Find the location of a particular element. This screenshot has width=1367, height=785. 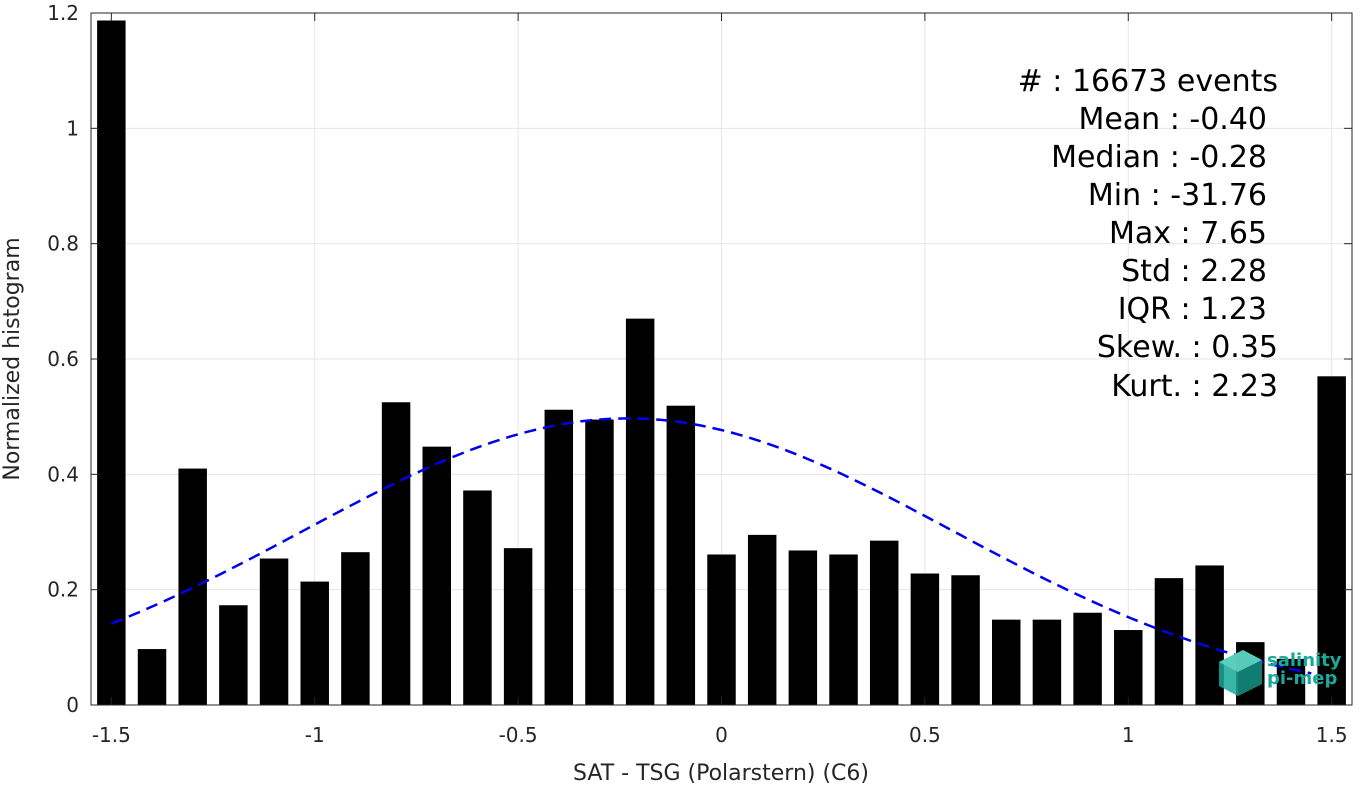

y-tick-label: 0.8 is located at coordinates (63, 244).